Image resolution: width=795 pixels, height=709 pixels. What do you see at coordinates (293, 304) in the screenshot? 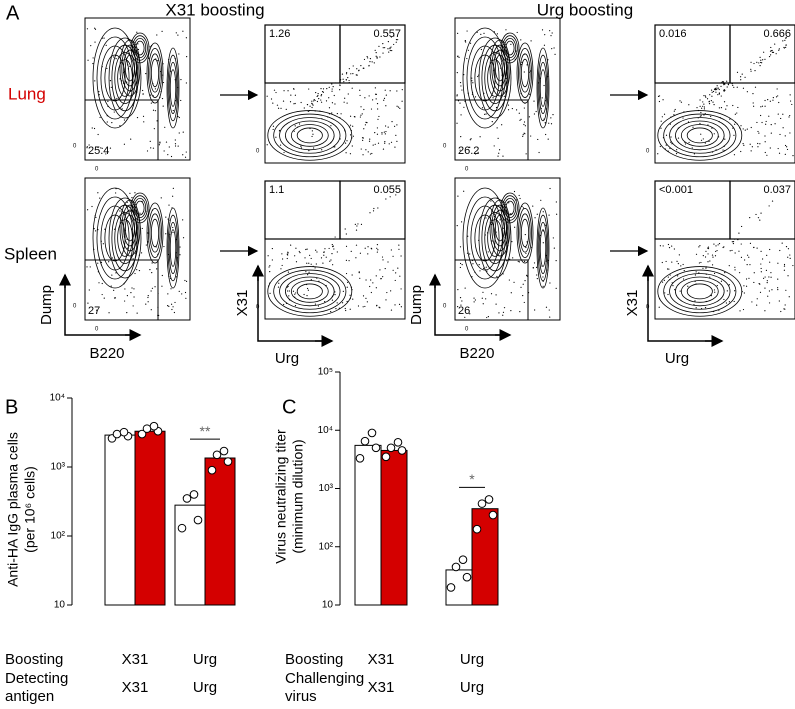
I see `axis-arrow` at bounding box center [293, 304].